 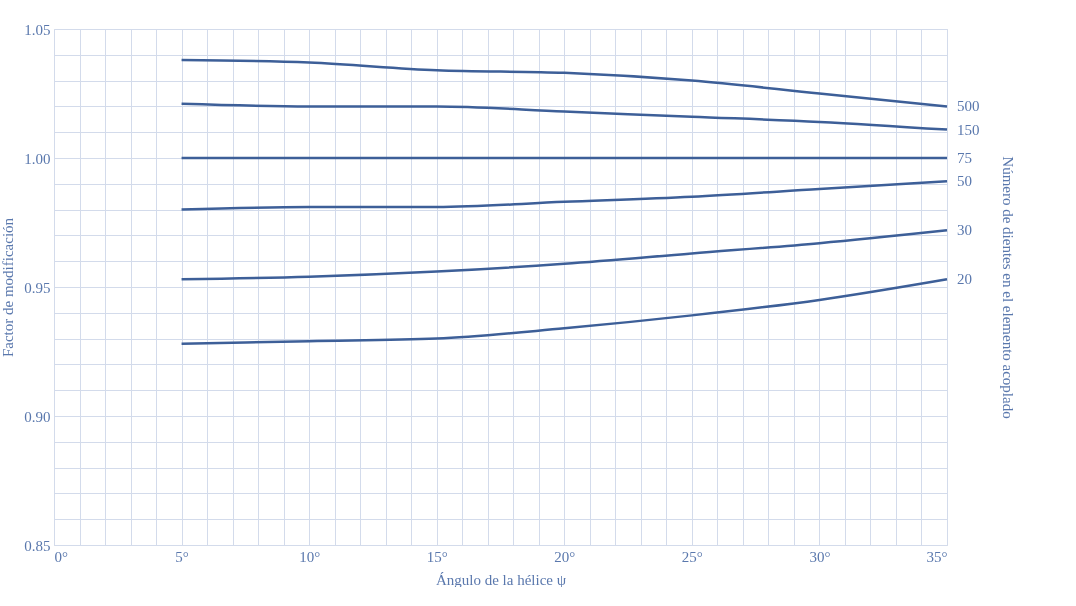 What do you see at coordinates (820, 556) in the screenshot?
I see `x-tick-label: 30°` at bounding box center [820, 556].